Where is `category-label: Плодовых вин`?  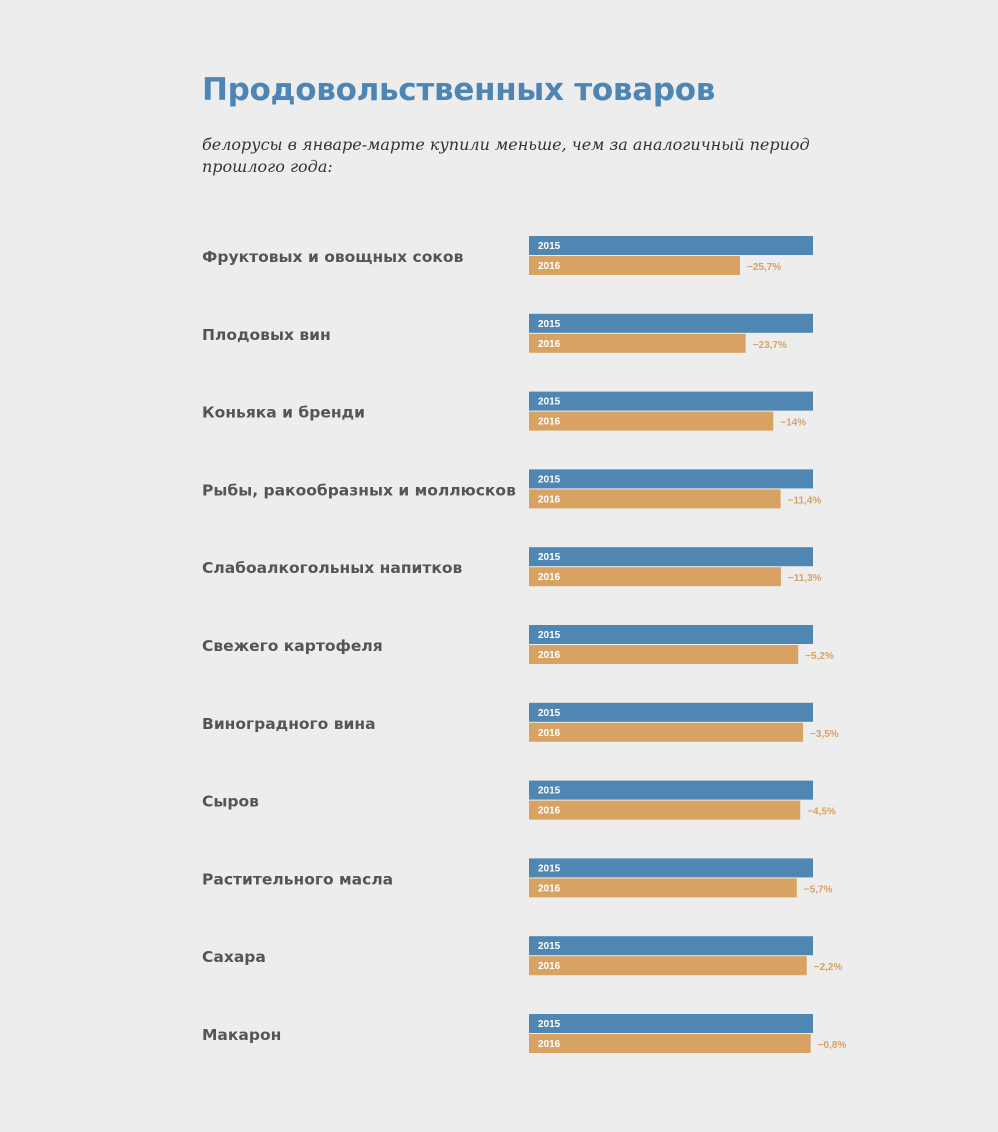
category-label: Плодовых вин is located at coordinates (266, 335).